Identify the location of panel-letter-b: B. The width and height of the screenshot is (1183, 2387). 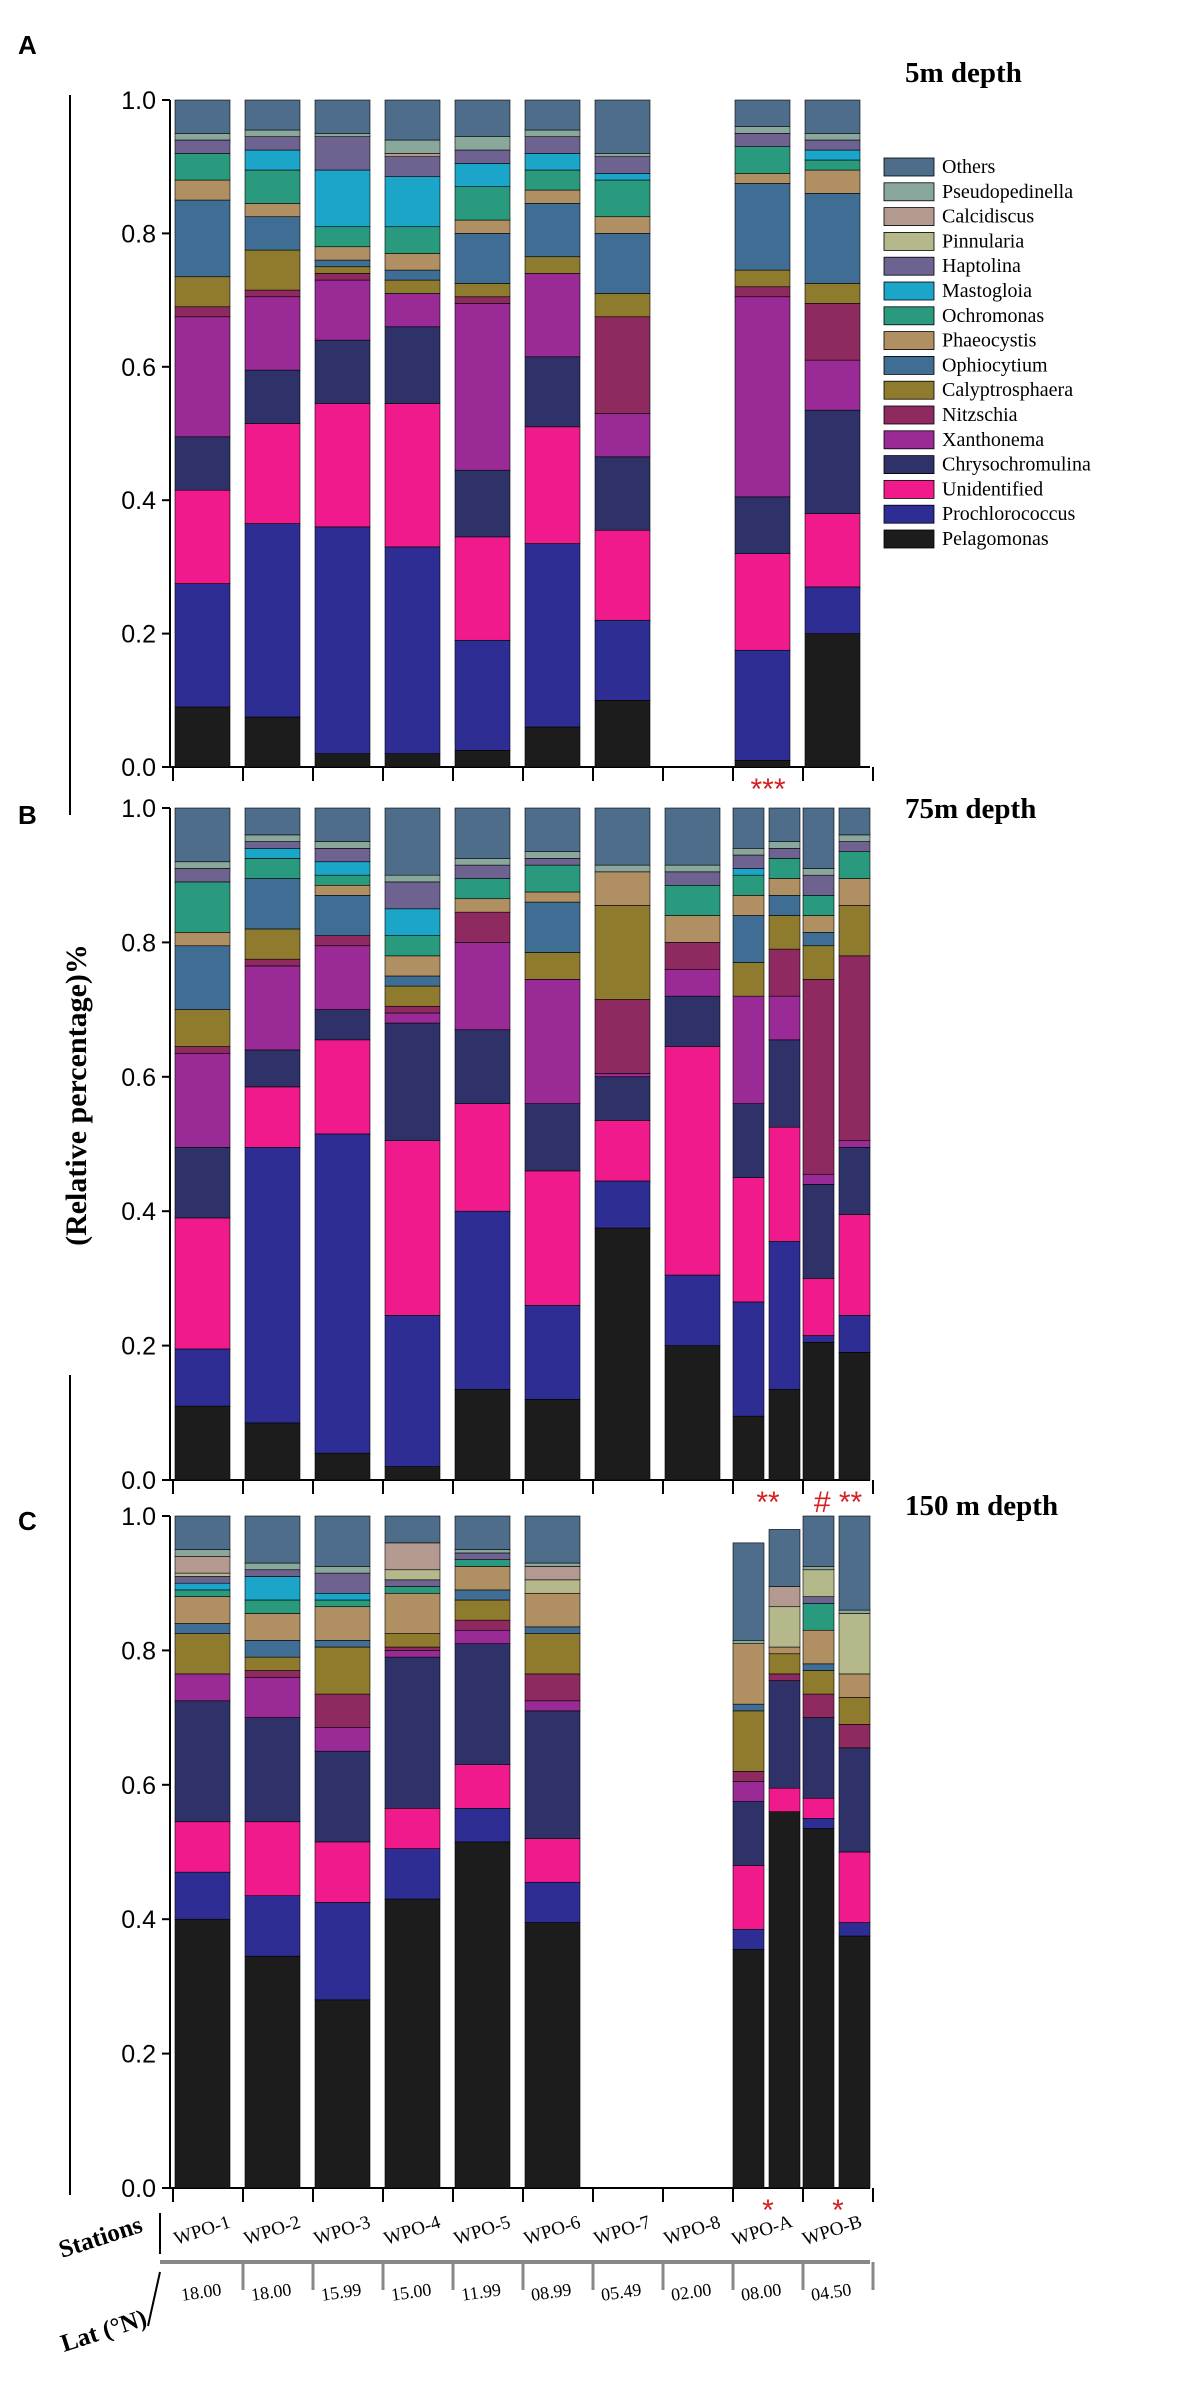
(27, 815).